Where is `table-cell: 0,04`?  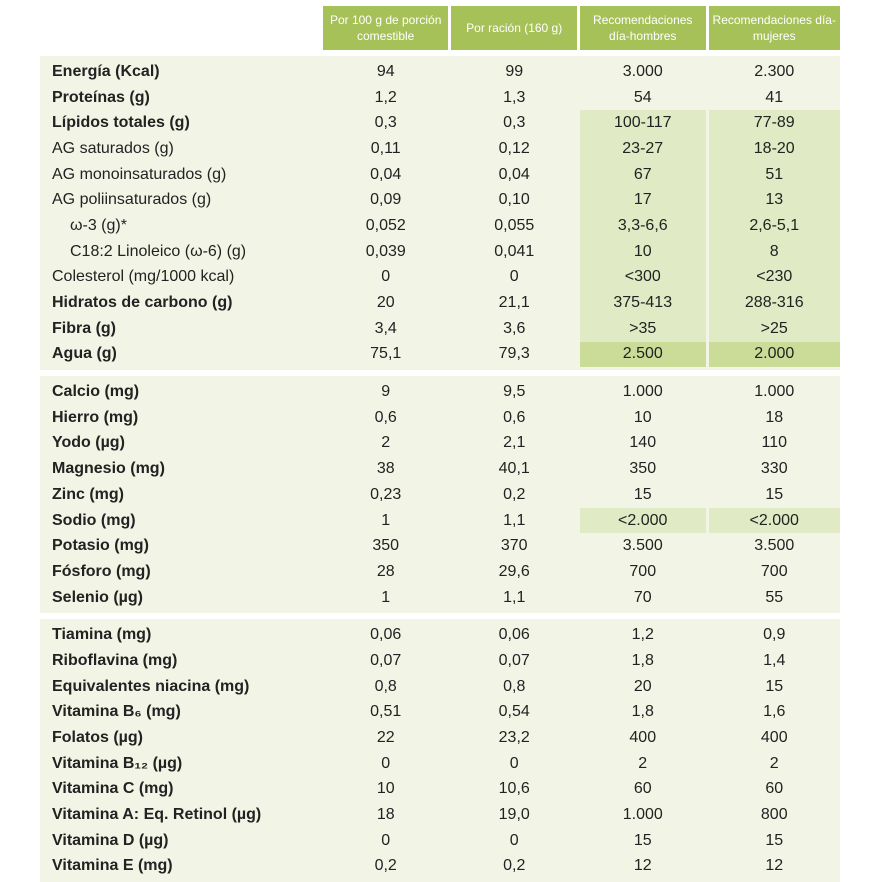 table-cell: 0,04 is located at coordinates (514, 174).